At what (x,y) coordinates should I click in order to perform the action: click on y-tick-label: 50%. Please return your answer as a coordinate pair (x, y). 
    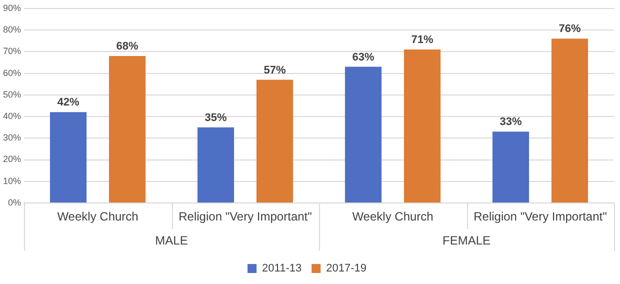
    Looking at the image, I should click on (12, 94).